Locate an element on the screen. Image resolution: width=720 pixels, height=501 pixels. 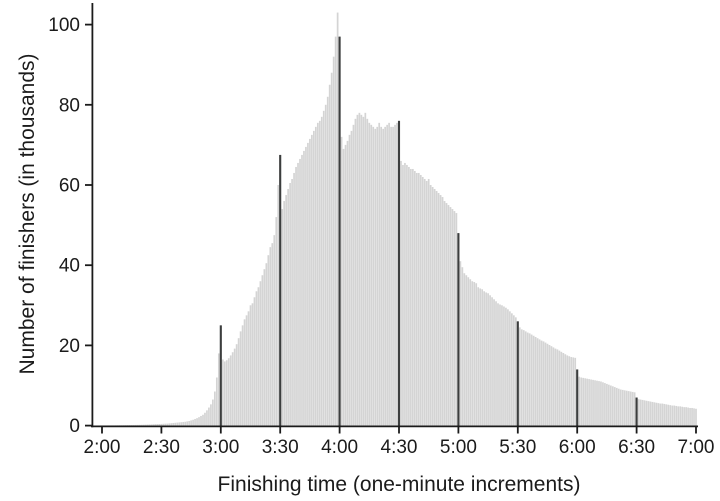
y-axis-ticks: 0 20 40 60 80 100 is located at coordinates (70, 226).